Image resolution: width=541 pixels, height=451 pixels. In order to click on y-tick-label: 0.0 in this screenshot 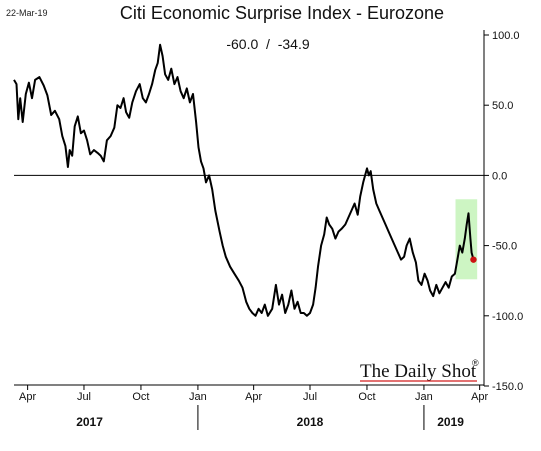, I will do `click(499, 176)`.